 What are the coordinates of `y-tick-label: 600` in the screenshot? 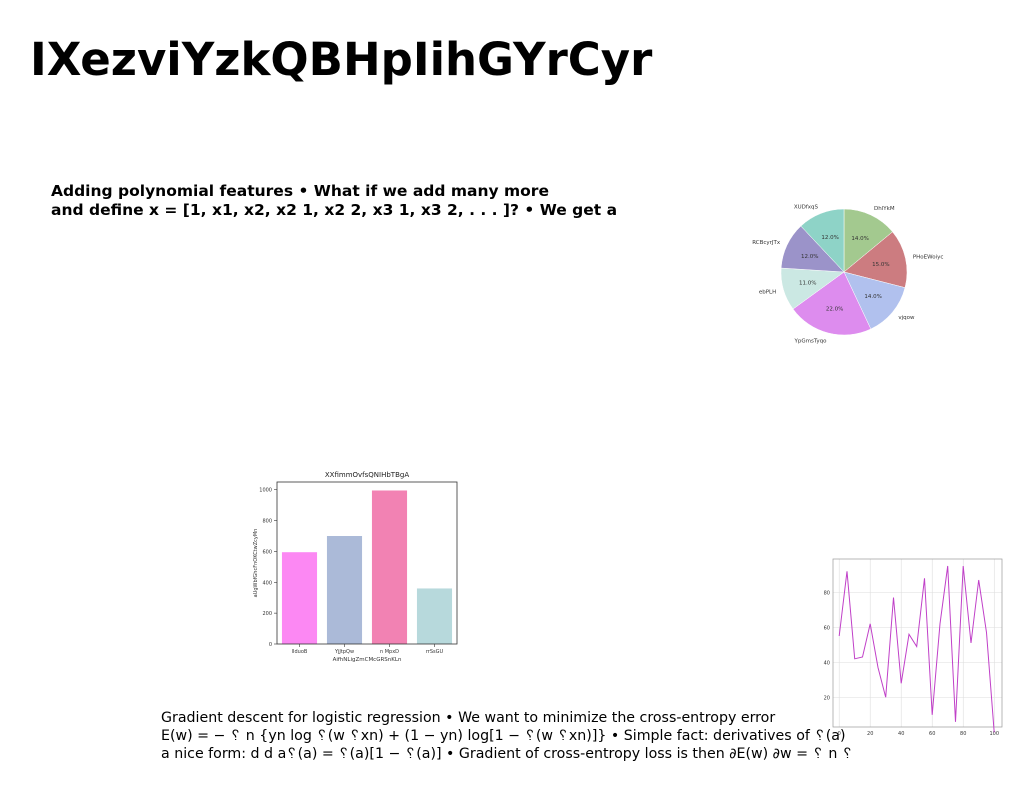 It's located at (267, 552).